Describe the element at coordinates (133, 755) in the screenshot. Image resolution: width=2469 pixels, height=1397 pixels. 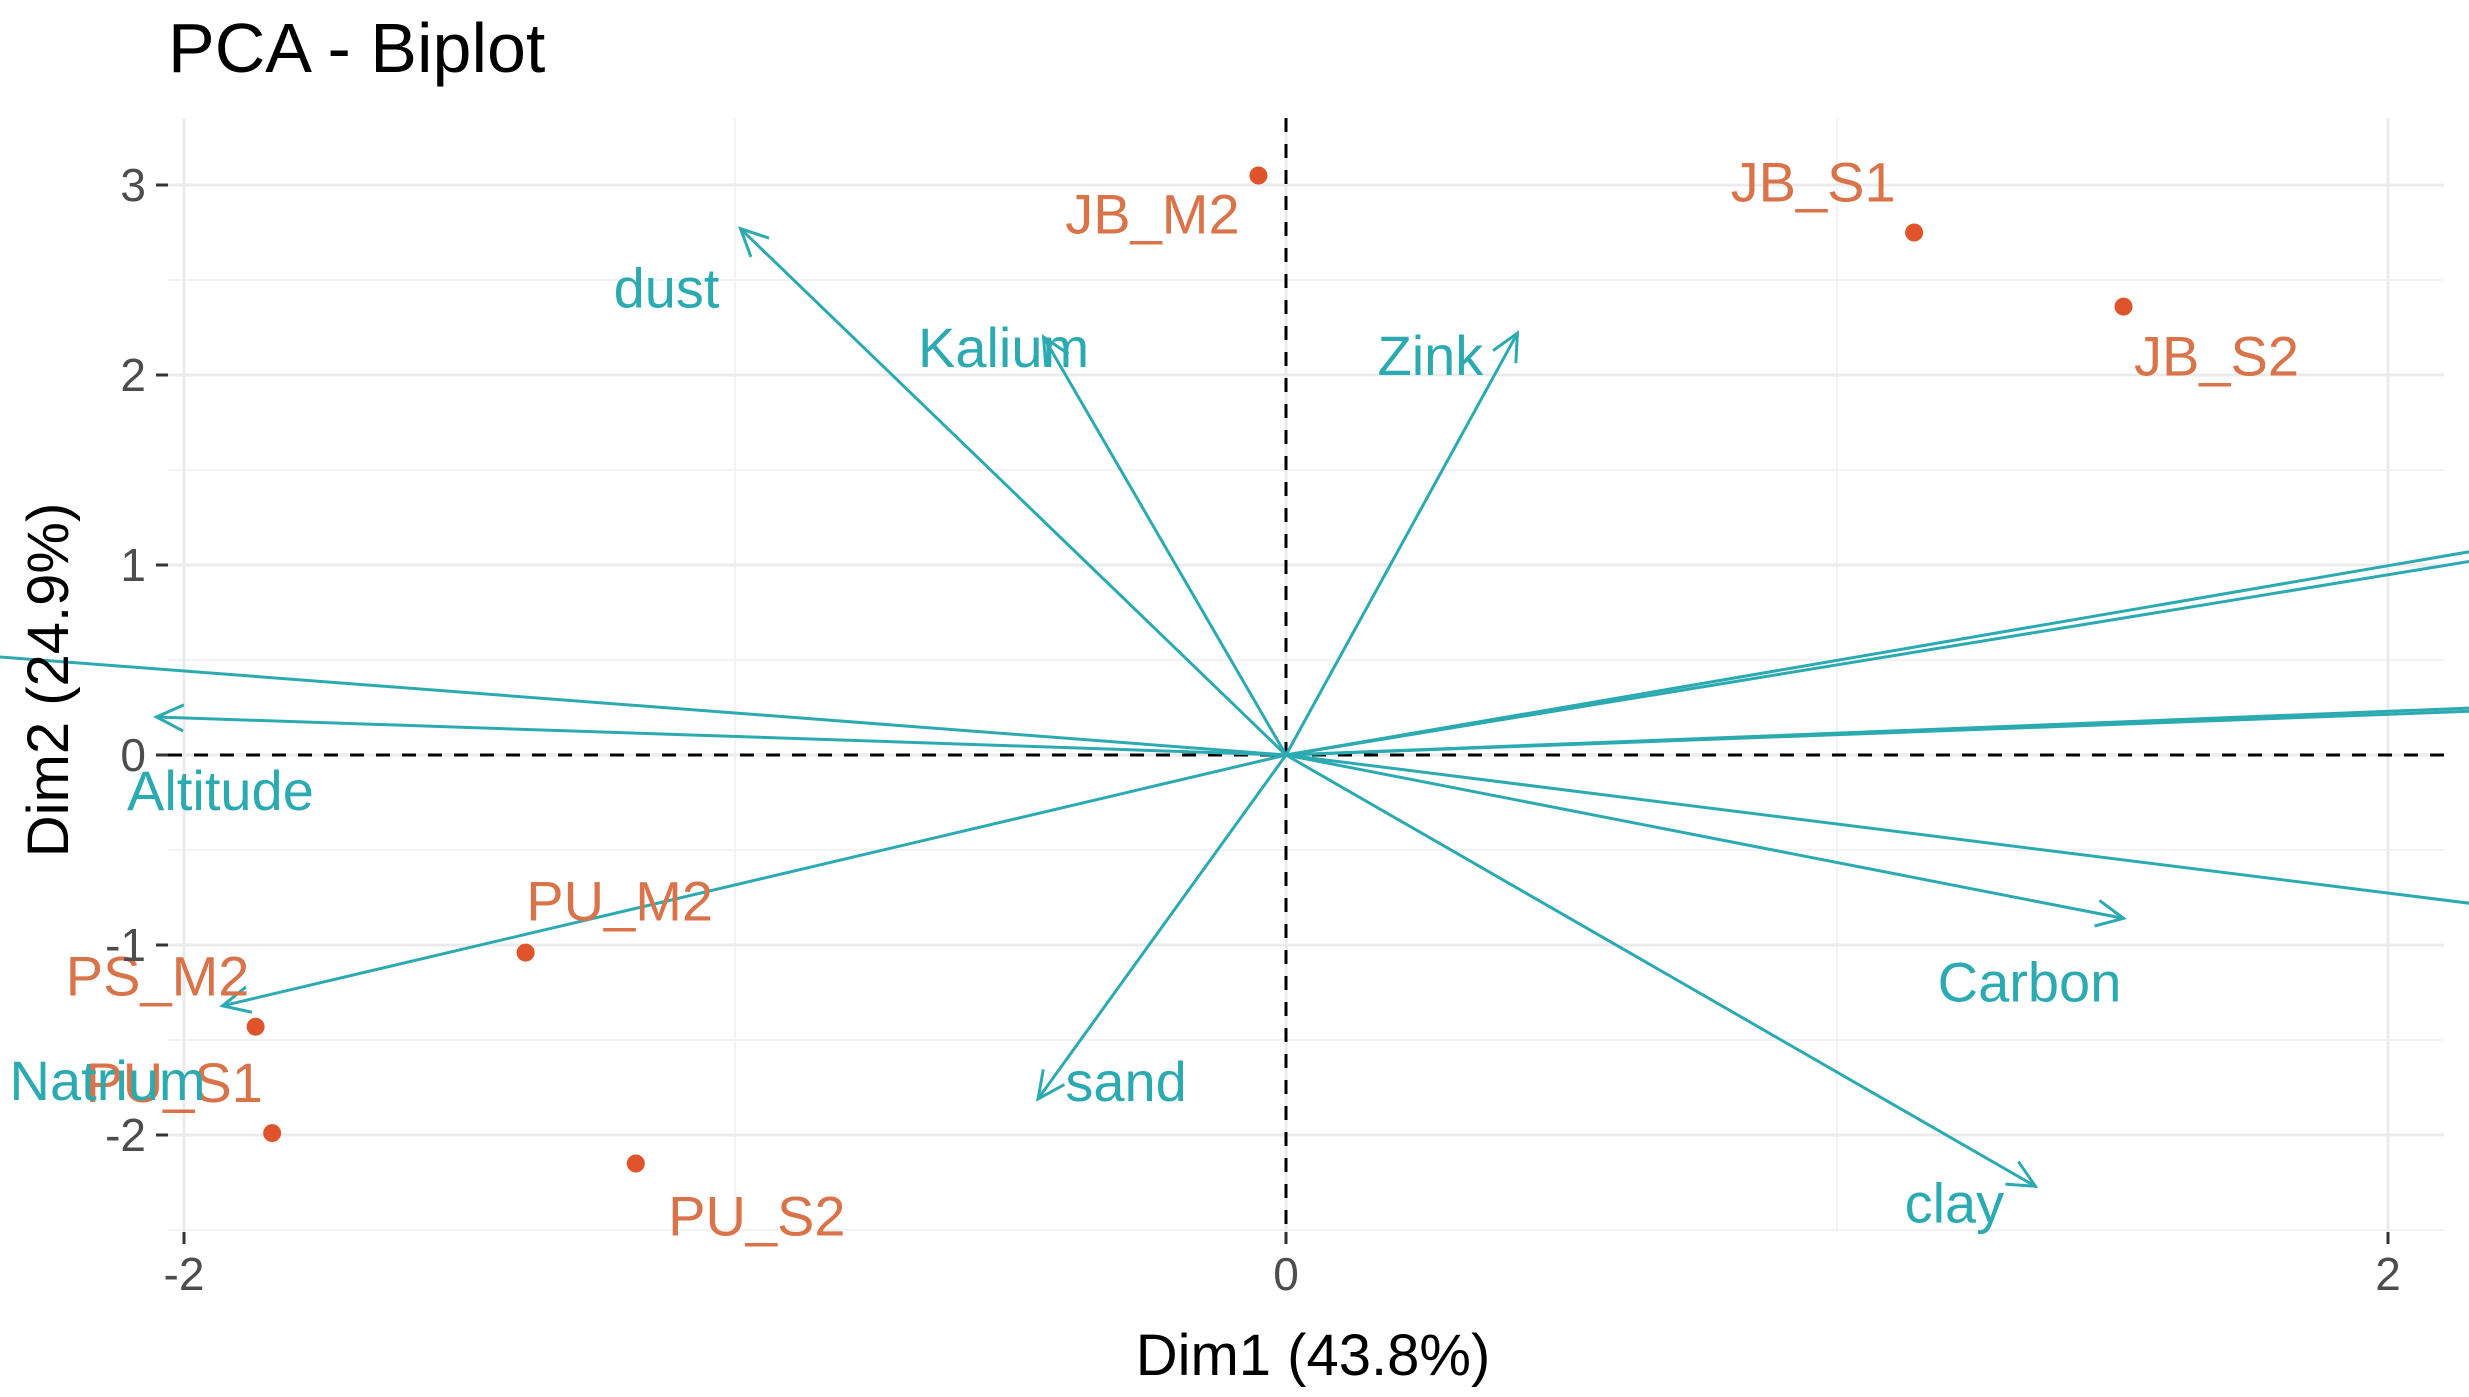
I see `y-tick-label: 0` at that location.